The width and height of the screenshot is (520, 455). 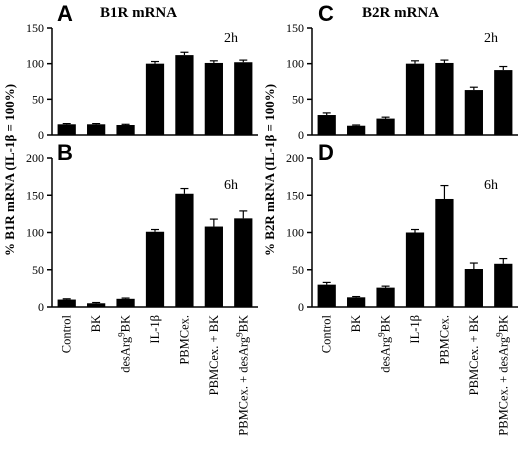 I want to click on column-title-b2r: B2R mRNA, so click(x=400, y=13).